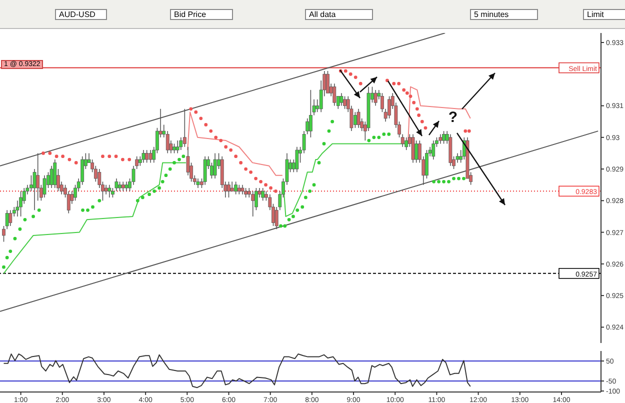  I want to click on text: 5 minutes, so click(504, 14).